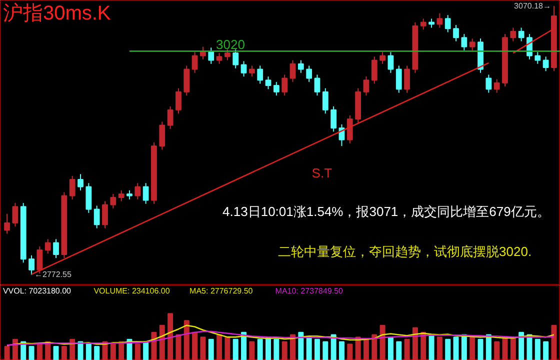  I want to click on text: MA10: 2737849.50, so click(309, 291).